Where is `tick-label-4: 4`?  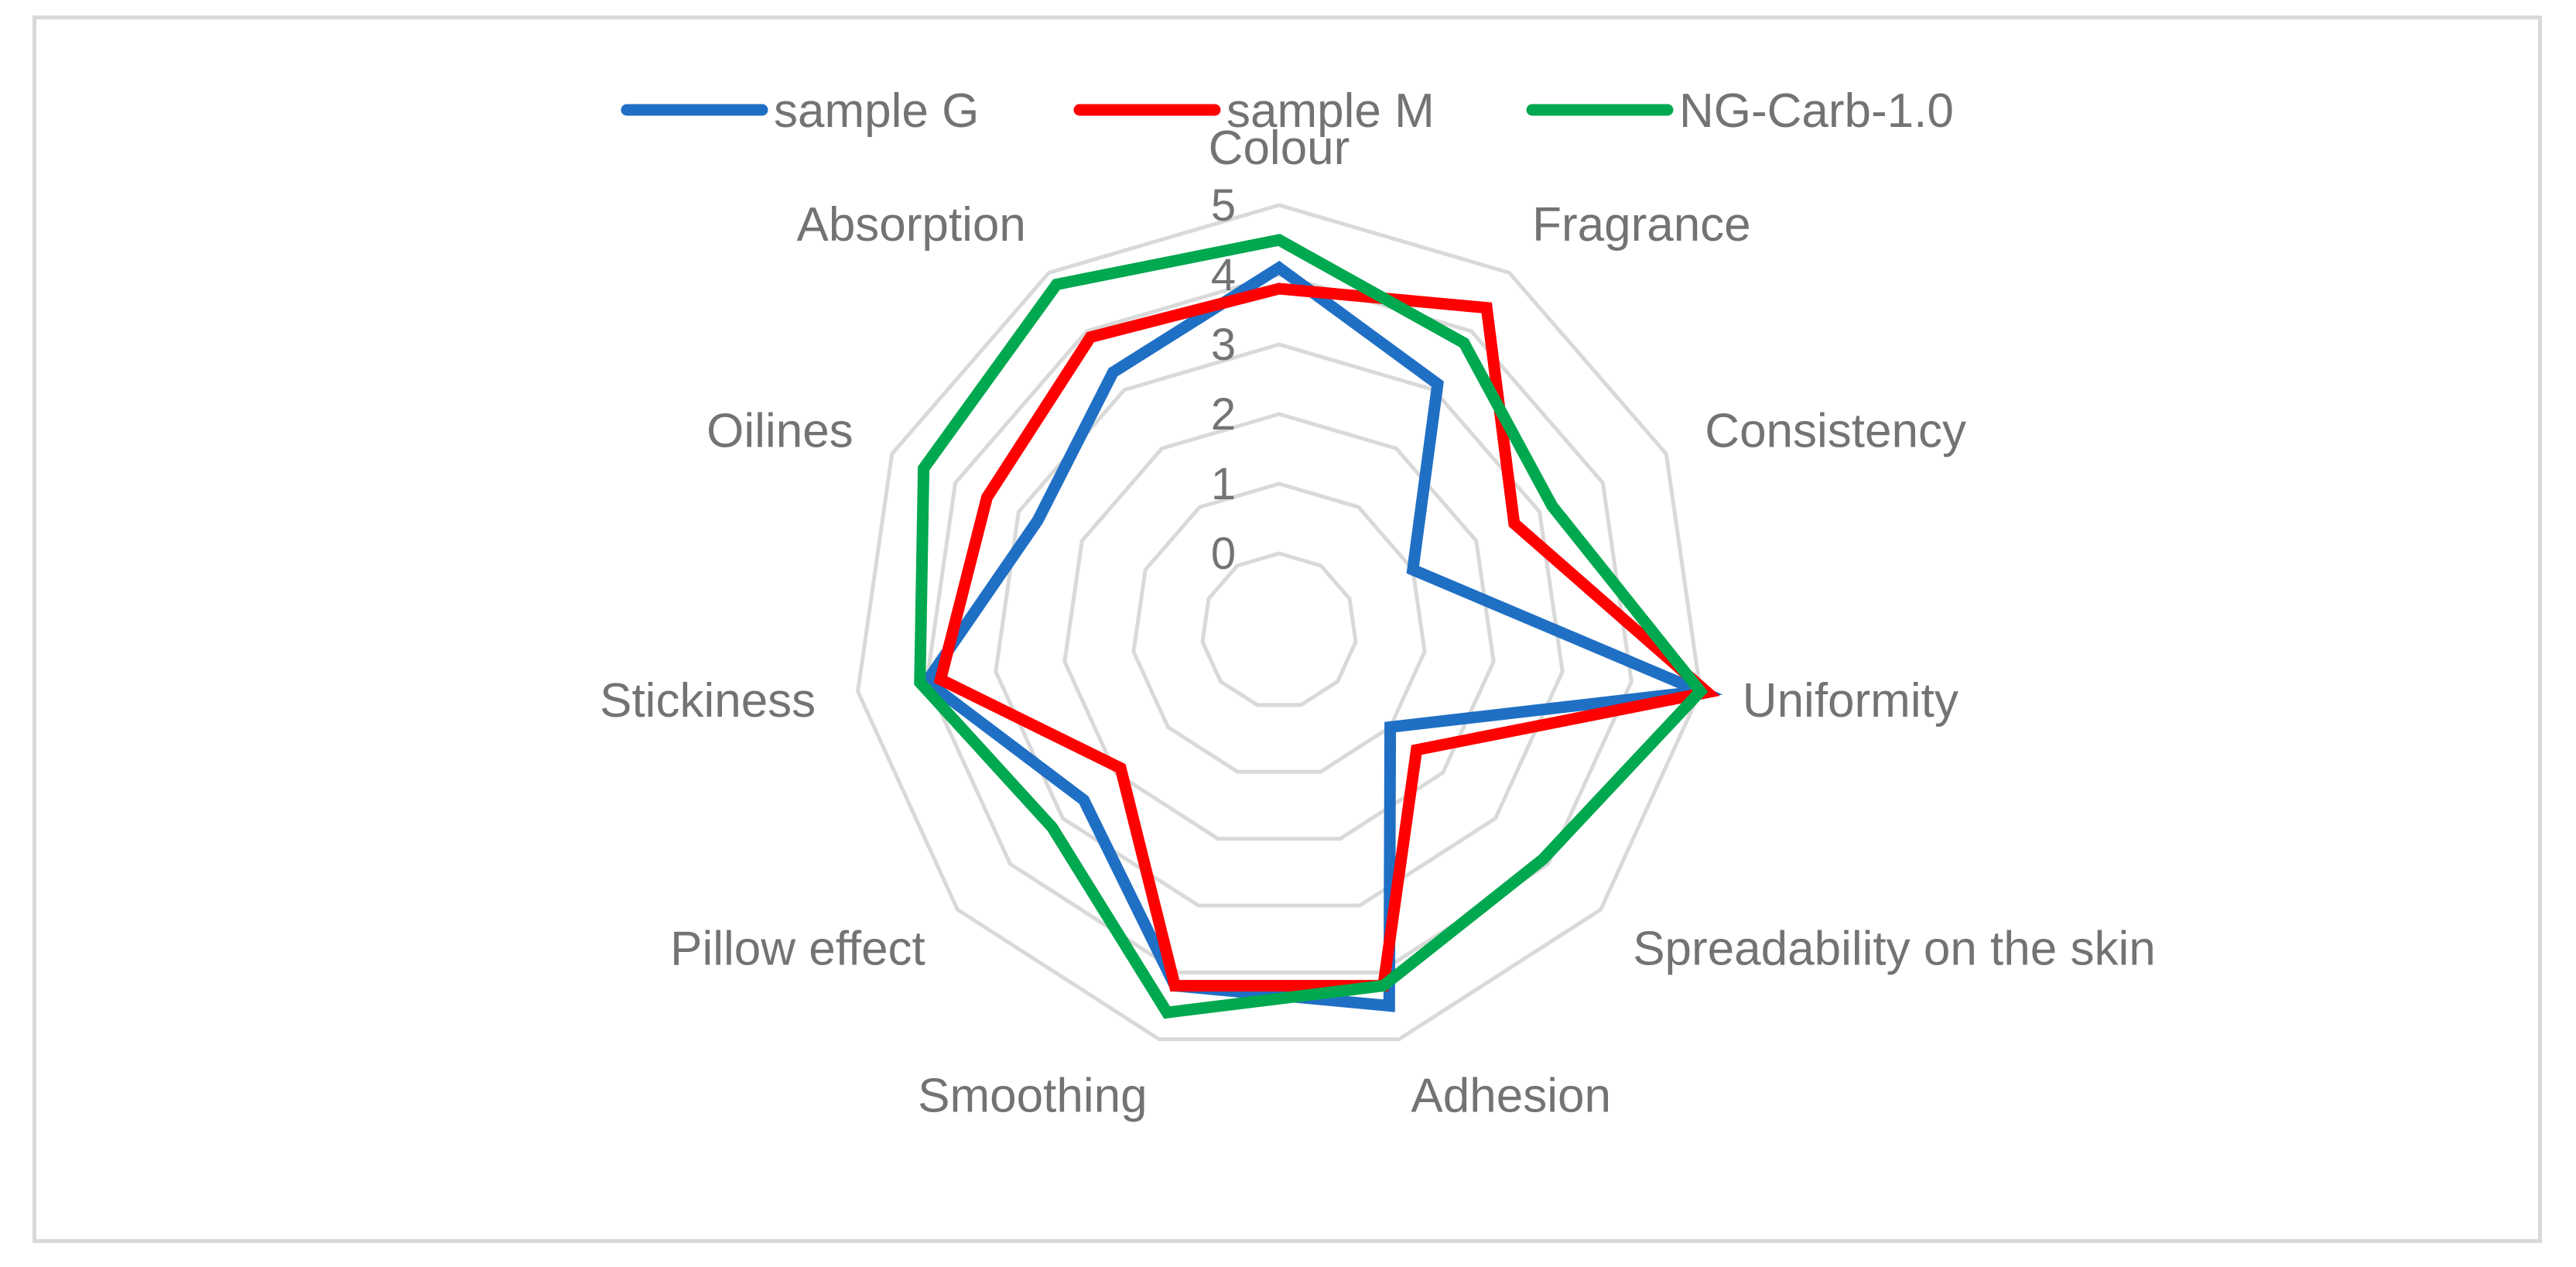 tick-label-4: 4 is located at coordinates (1223, 275).